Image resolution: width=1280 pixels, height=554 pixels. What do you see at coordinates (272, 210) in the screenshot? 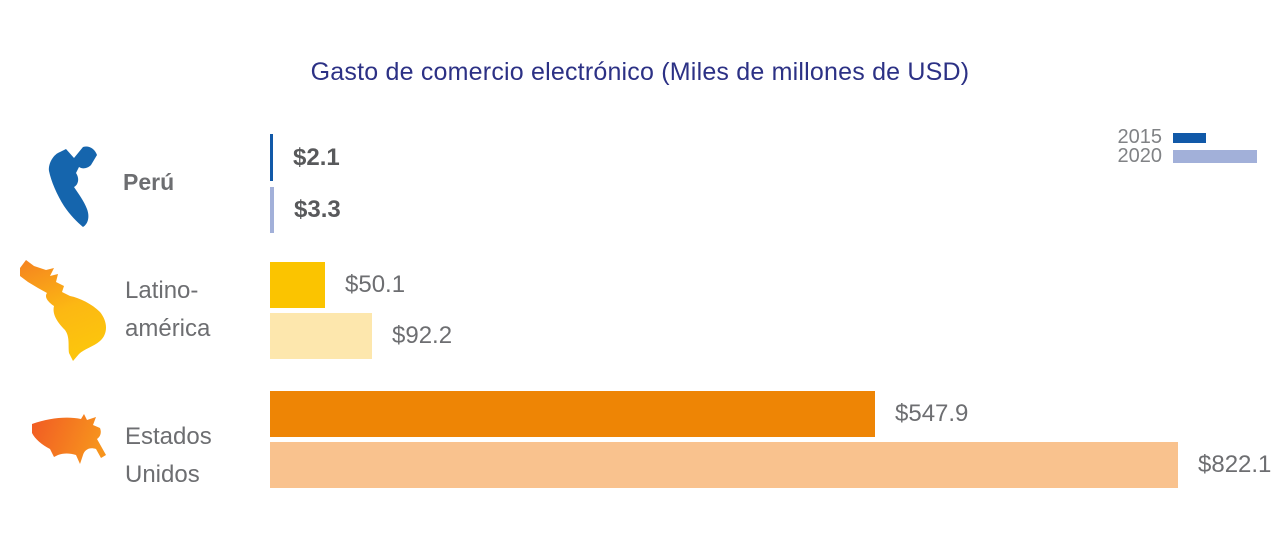
I see `bar-peru-2020` at bounding box center [272, 210].